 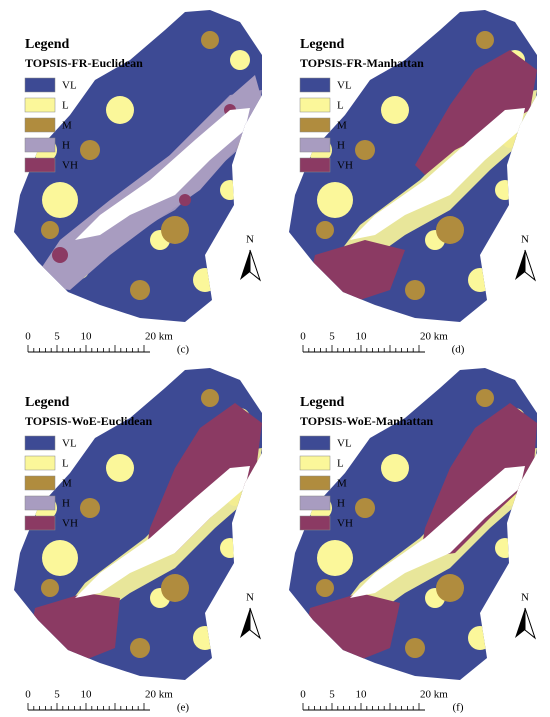 What do you see at coordinates (476, 112) in the screenshot?
I see `risk-zone` at bounding box center [476, 112].